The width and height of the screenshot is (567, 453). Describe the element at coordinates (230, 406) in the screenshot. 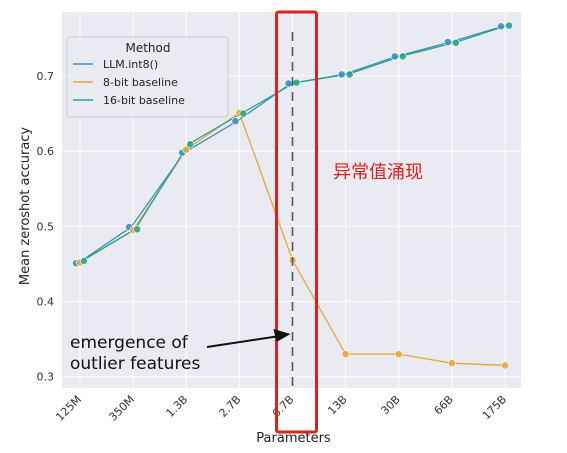

I see `x-tick-label: 2.7B` at that location.